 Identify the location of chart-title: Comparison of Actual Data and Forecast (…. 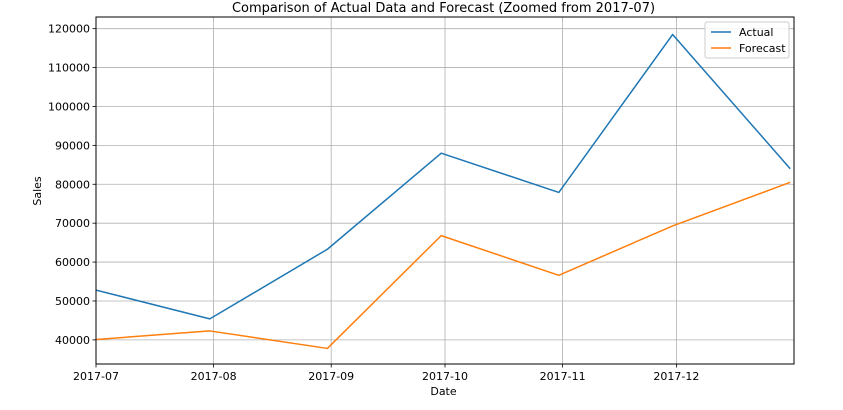
(443, 8).